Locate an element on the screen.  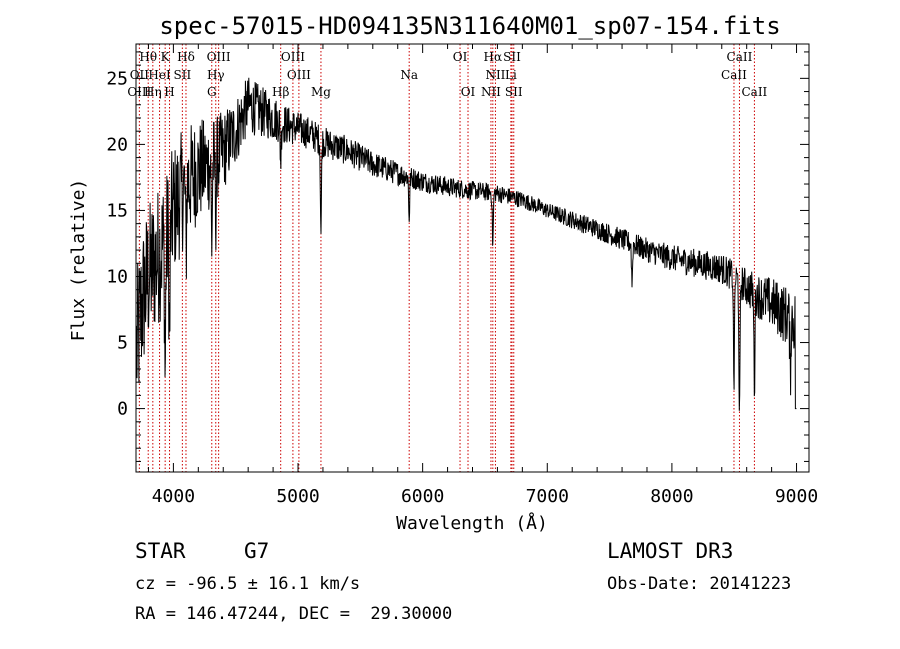
x-tick-label: 7000 is located at coordinates (547, 496).